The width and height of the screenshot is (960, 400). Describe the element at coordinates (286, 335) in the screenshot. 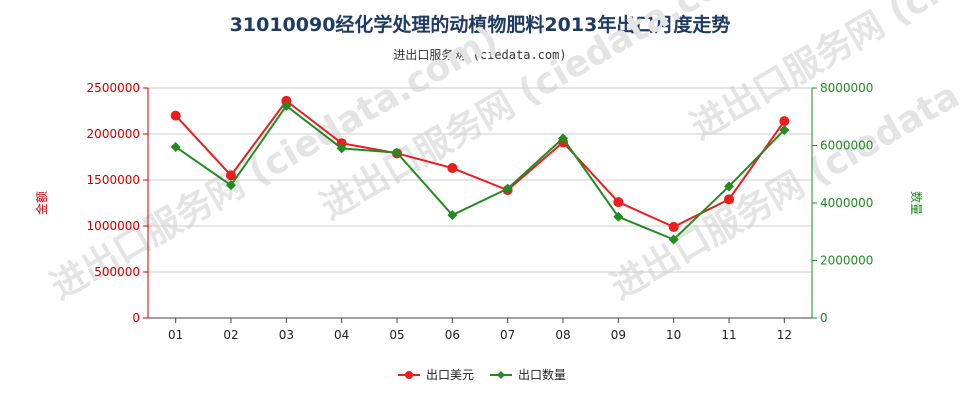

I see `x-axis-tick-label: 03` at that location.